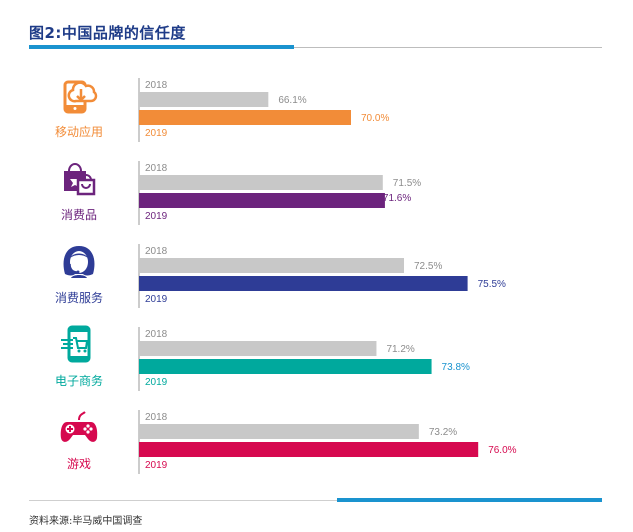 The width and height of the screenshot is (633, 532). Describe the element at coordinates (428, 266) in the screenshot. I see `value-label-2018: 72.5%` at that location.